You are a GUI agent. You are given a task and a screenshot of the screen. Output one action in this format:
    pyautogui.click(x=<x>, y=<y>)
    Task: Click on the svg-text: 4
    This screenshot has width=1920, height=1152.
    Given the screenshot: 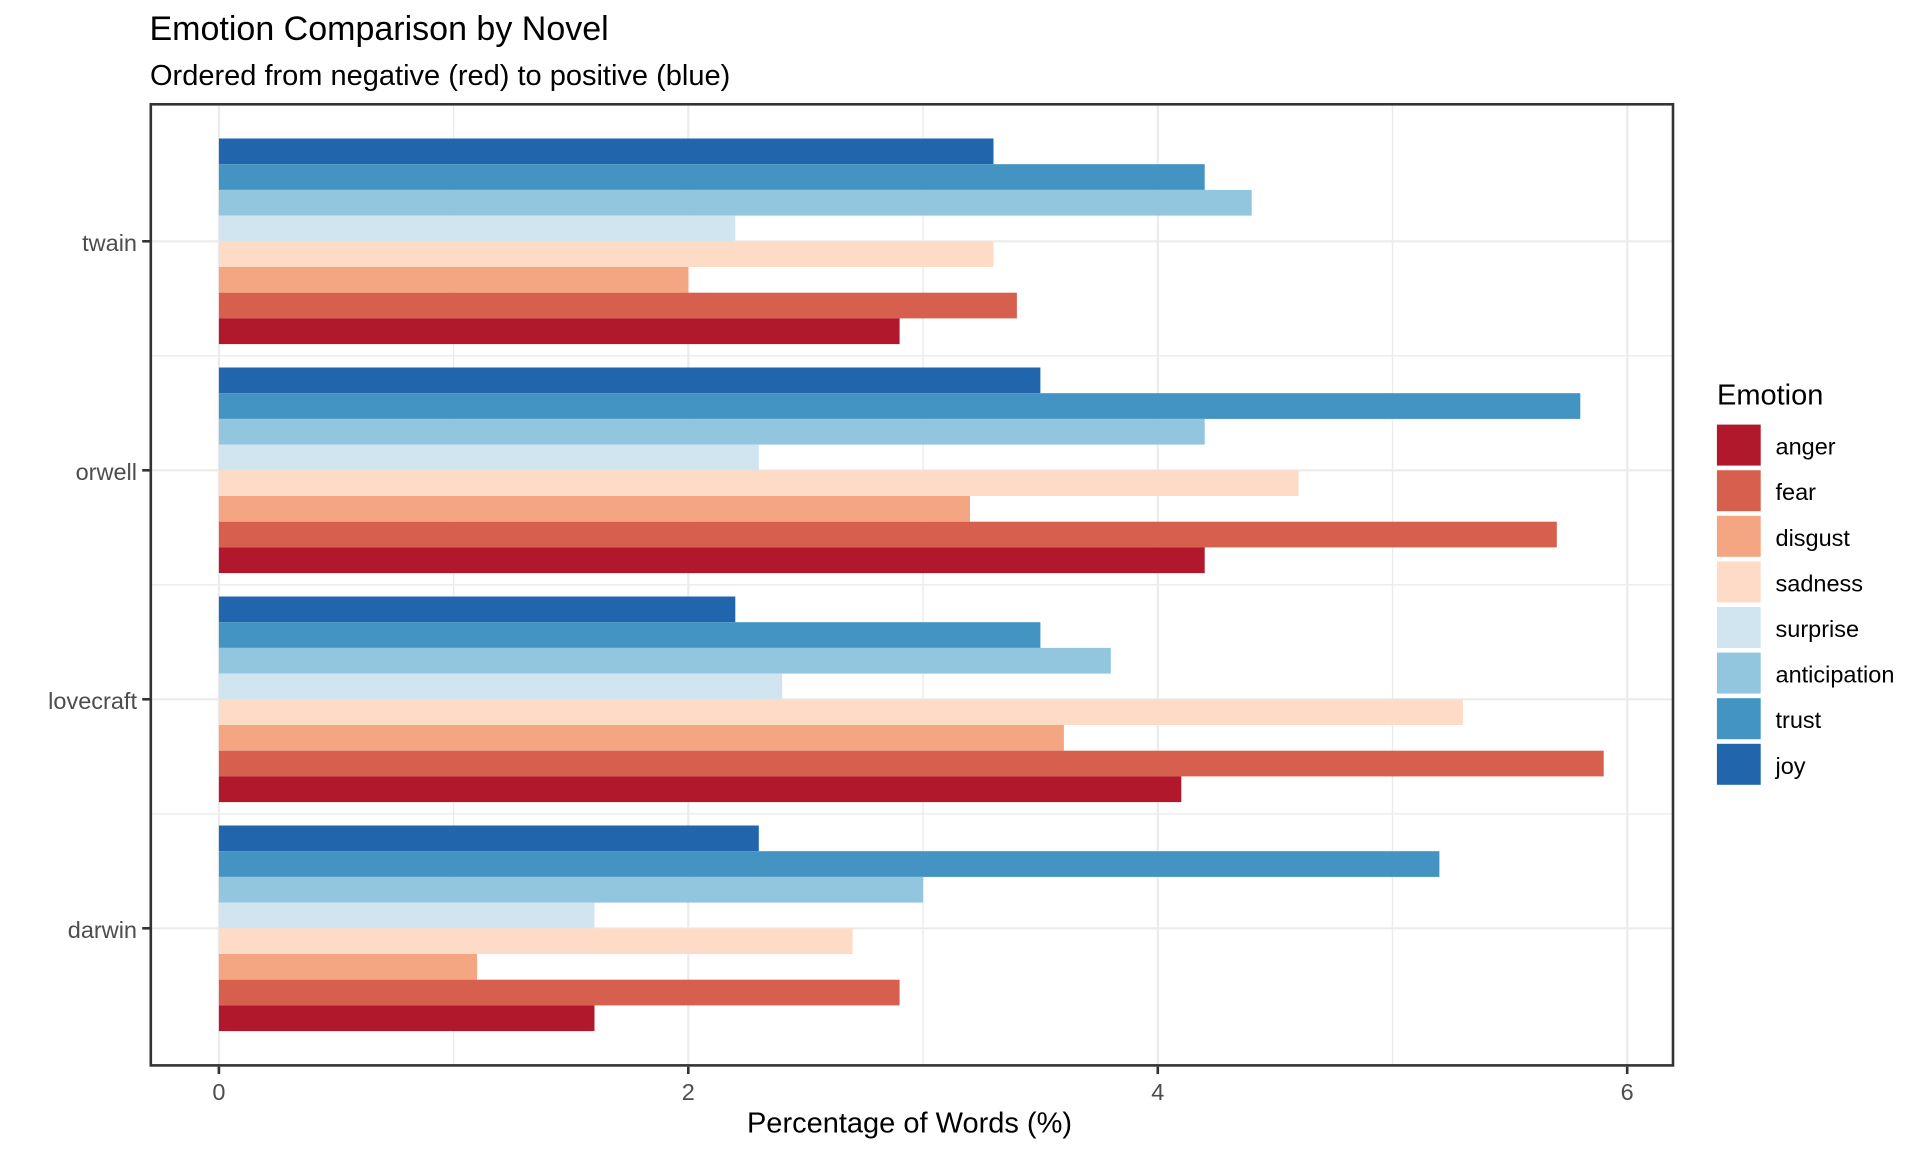 What is the action you would take?
    pyautogui.click(x=1157, y=1092)
    